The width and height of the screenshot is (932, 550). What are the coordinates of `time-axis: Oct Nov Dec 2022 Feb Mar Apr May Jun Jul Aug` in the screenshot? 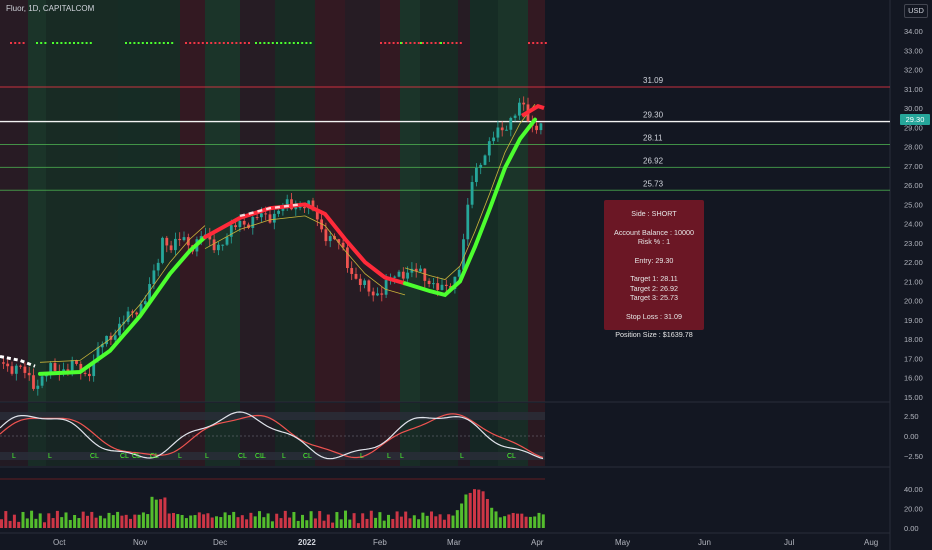 It's located at (465, 542).